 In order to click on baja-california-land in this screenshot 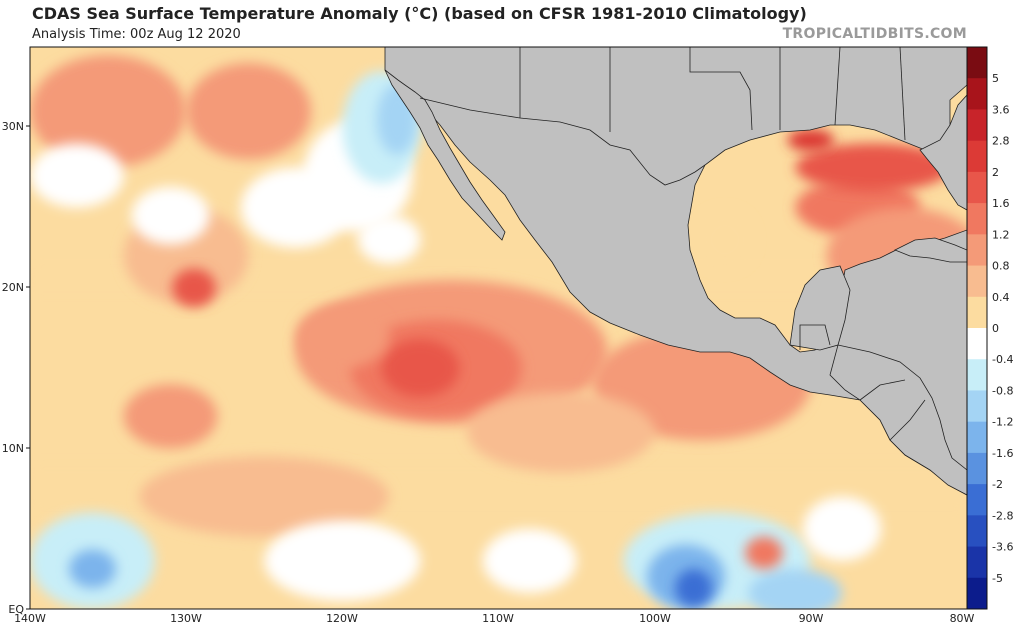, I will do `click(445, 155)`.